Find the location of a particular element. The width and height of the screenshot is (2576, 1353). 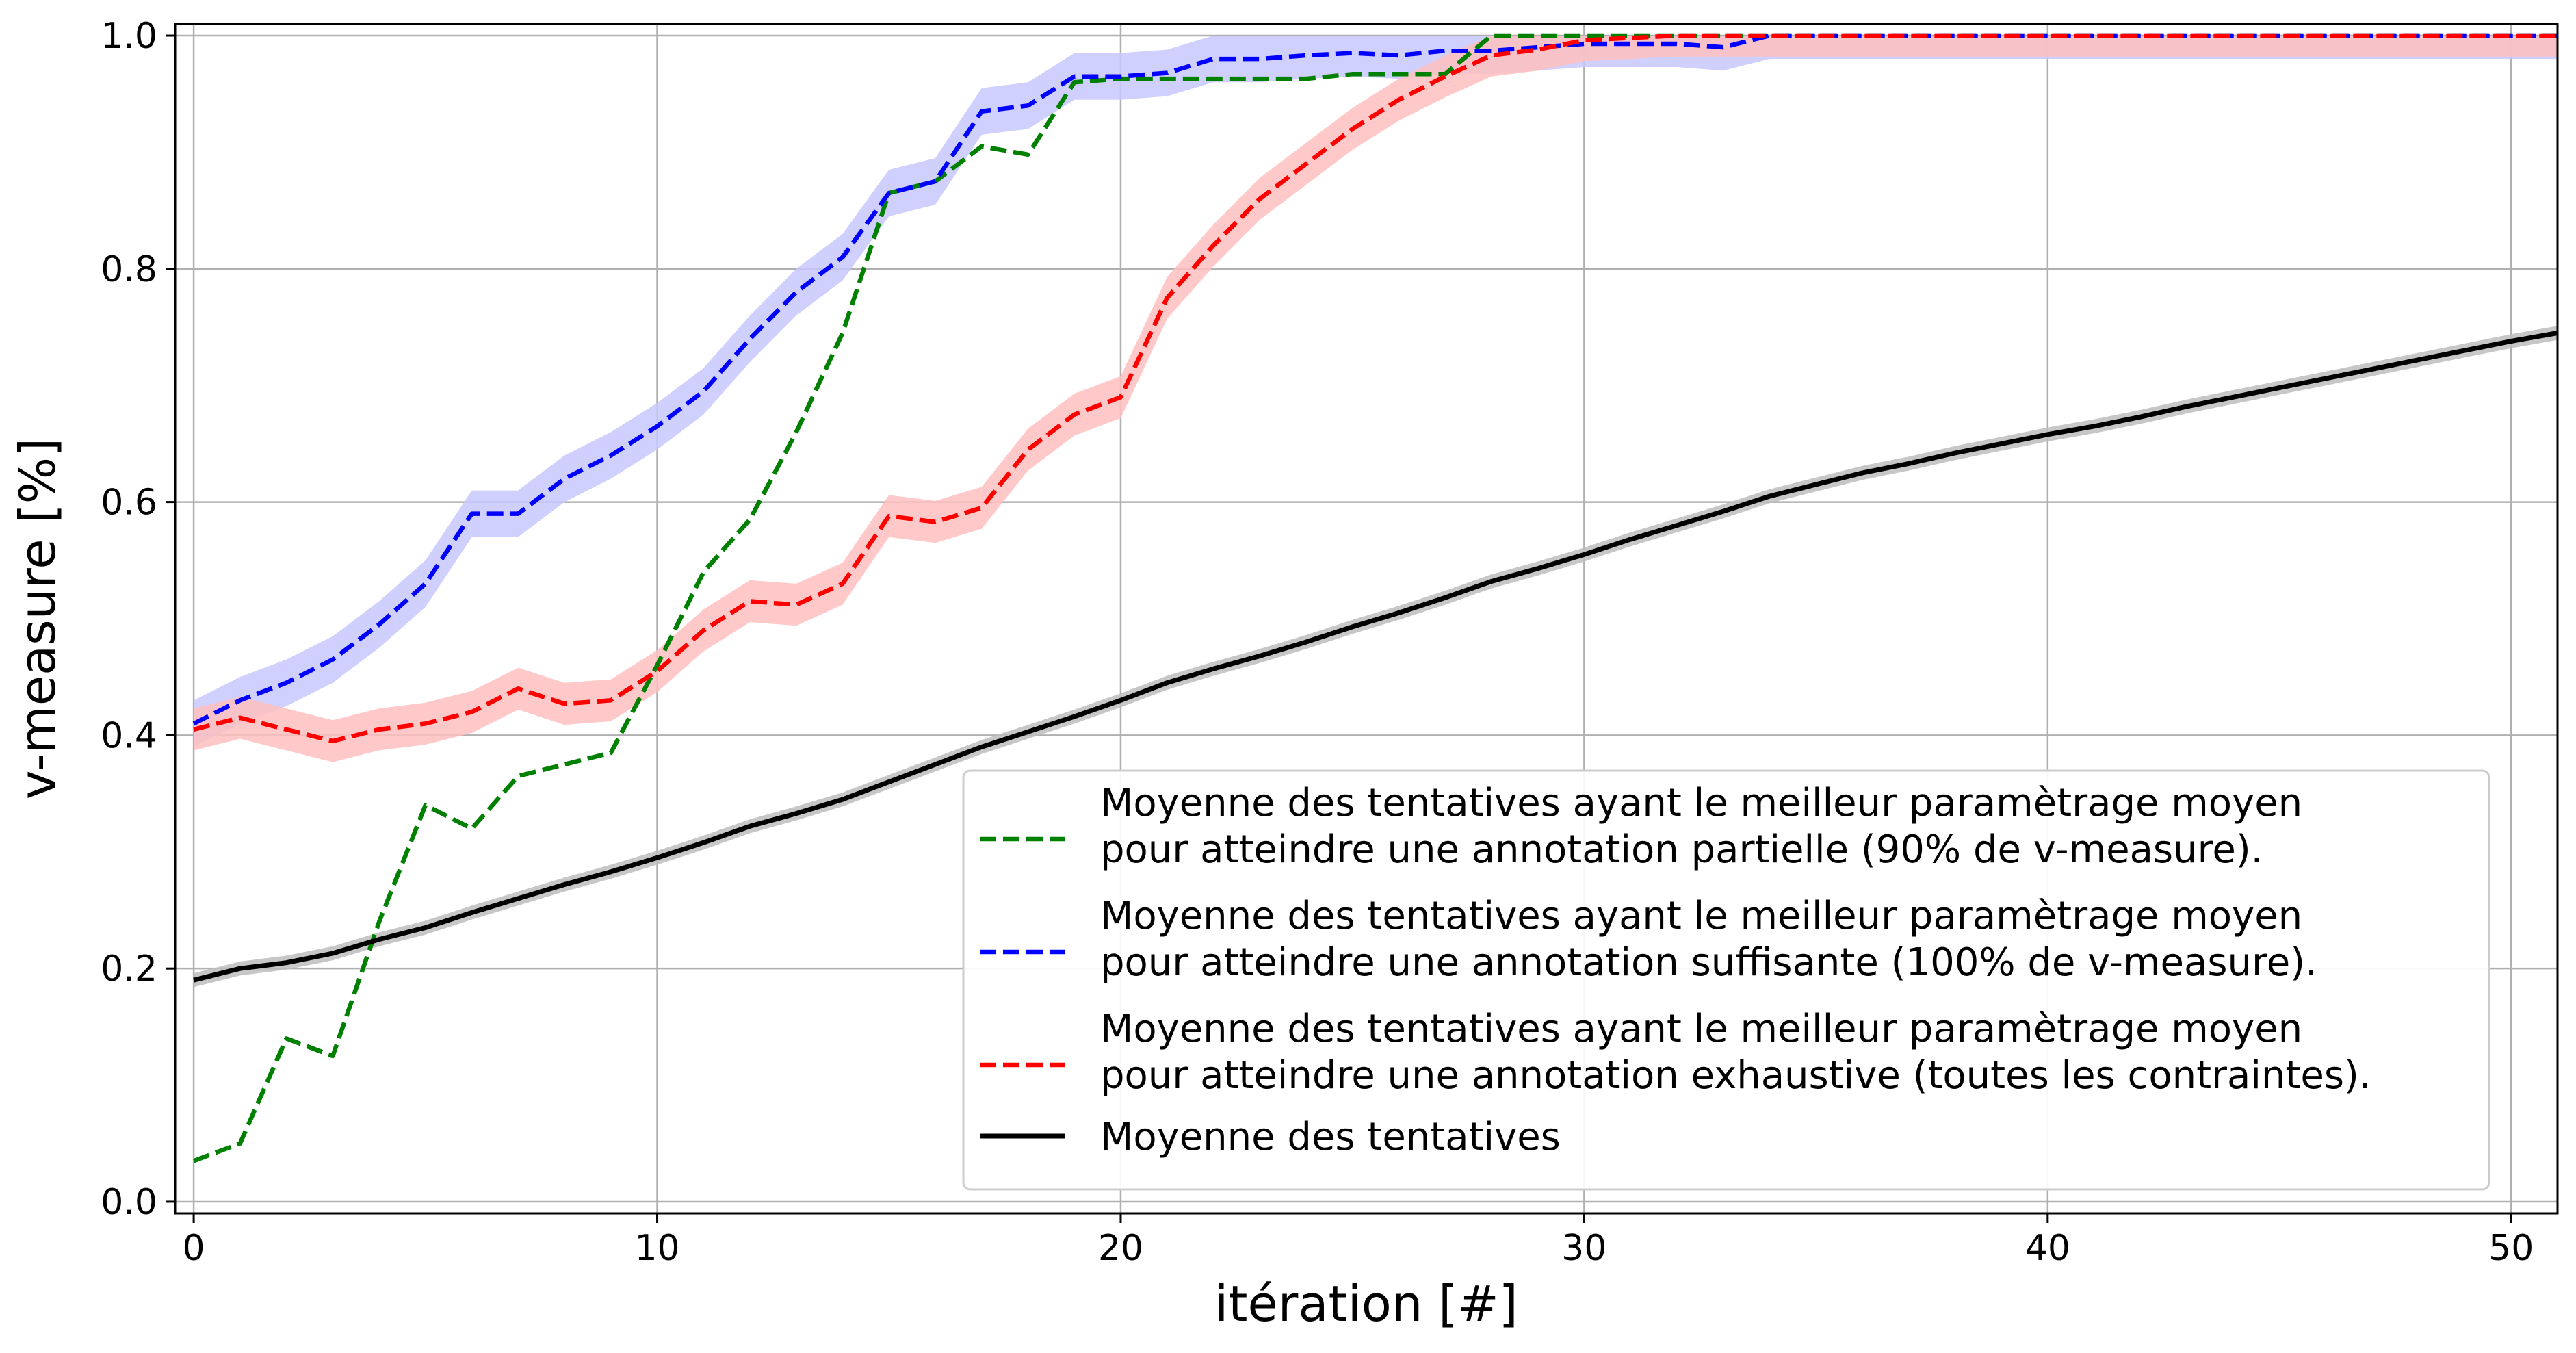

x-tick-label: 10 is located at coordinates (656, 1248).